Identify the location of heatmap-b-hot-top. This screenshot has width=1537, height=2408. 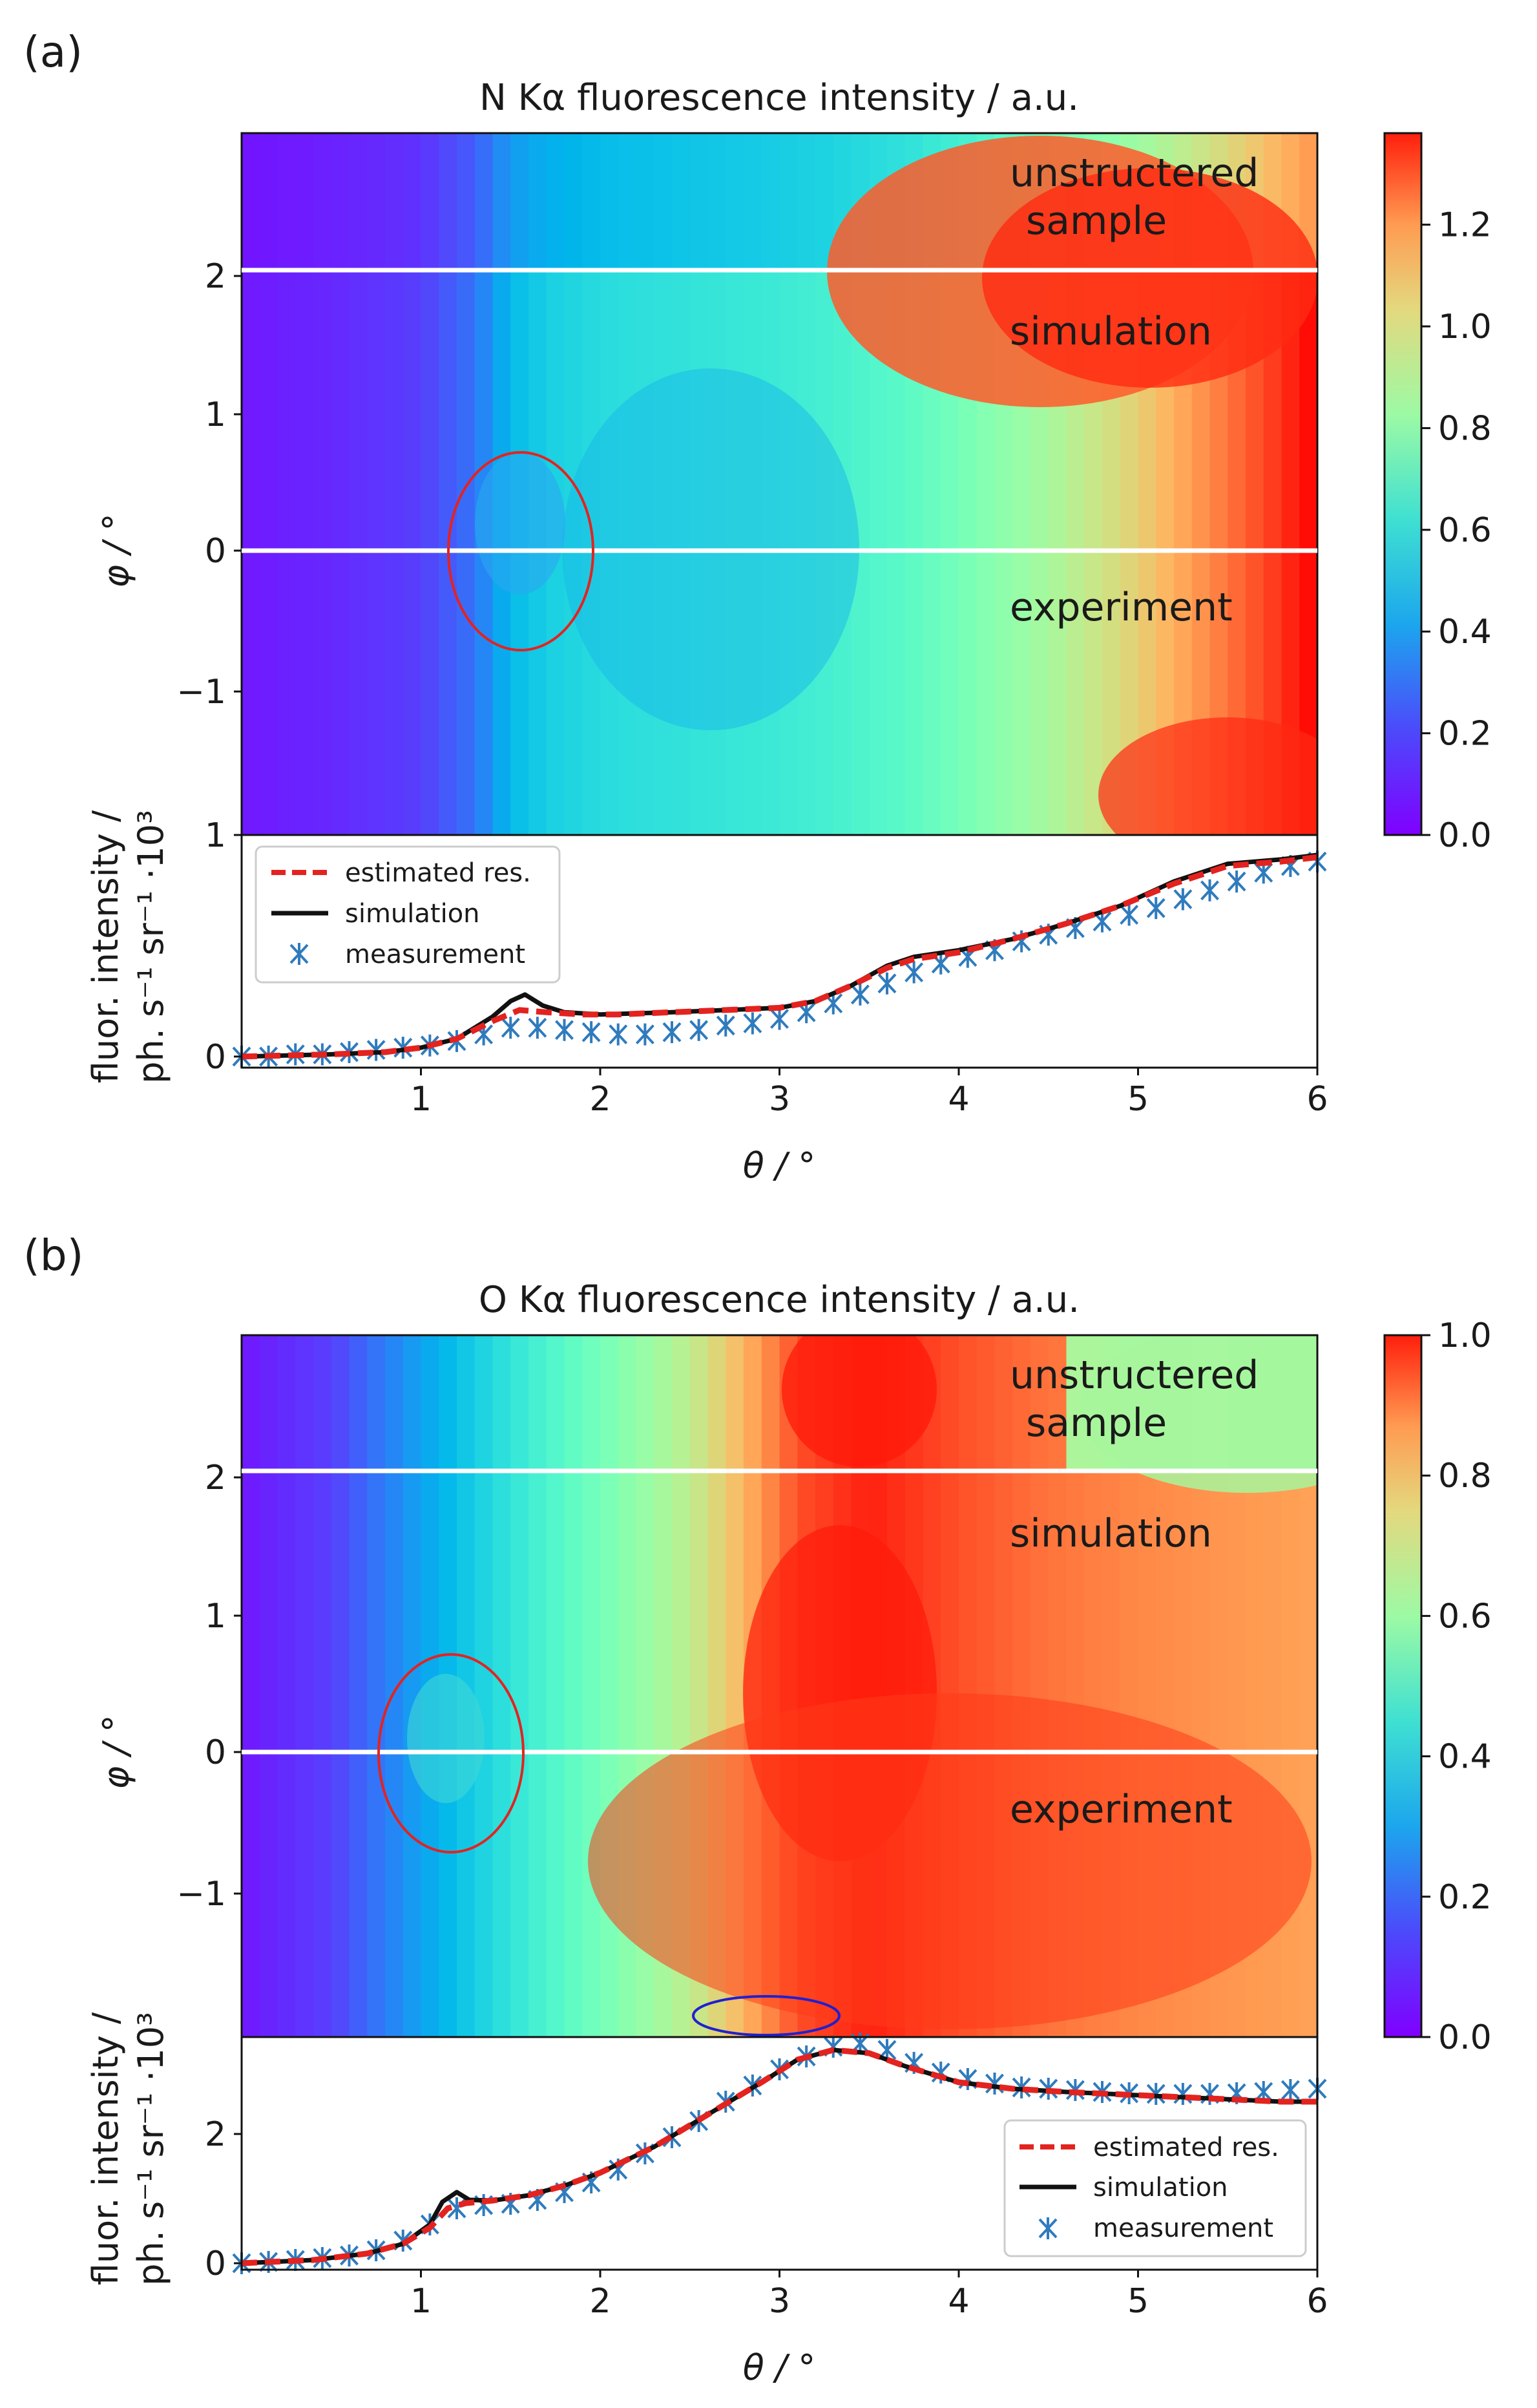
(859, 1401).